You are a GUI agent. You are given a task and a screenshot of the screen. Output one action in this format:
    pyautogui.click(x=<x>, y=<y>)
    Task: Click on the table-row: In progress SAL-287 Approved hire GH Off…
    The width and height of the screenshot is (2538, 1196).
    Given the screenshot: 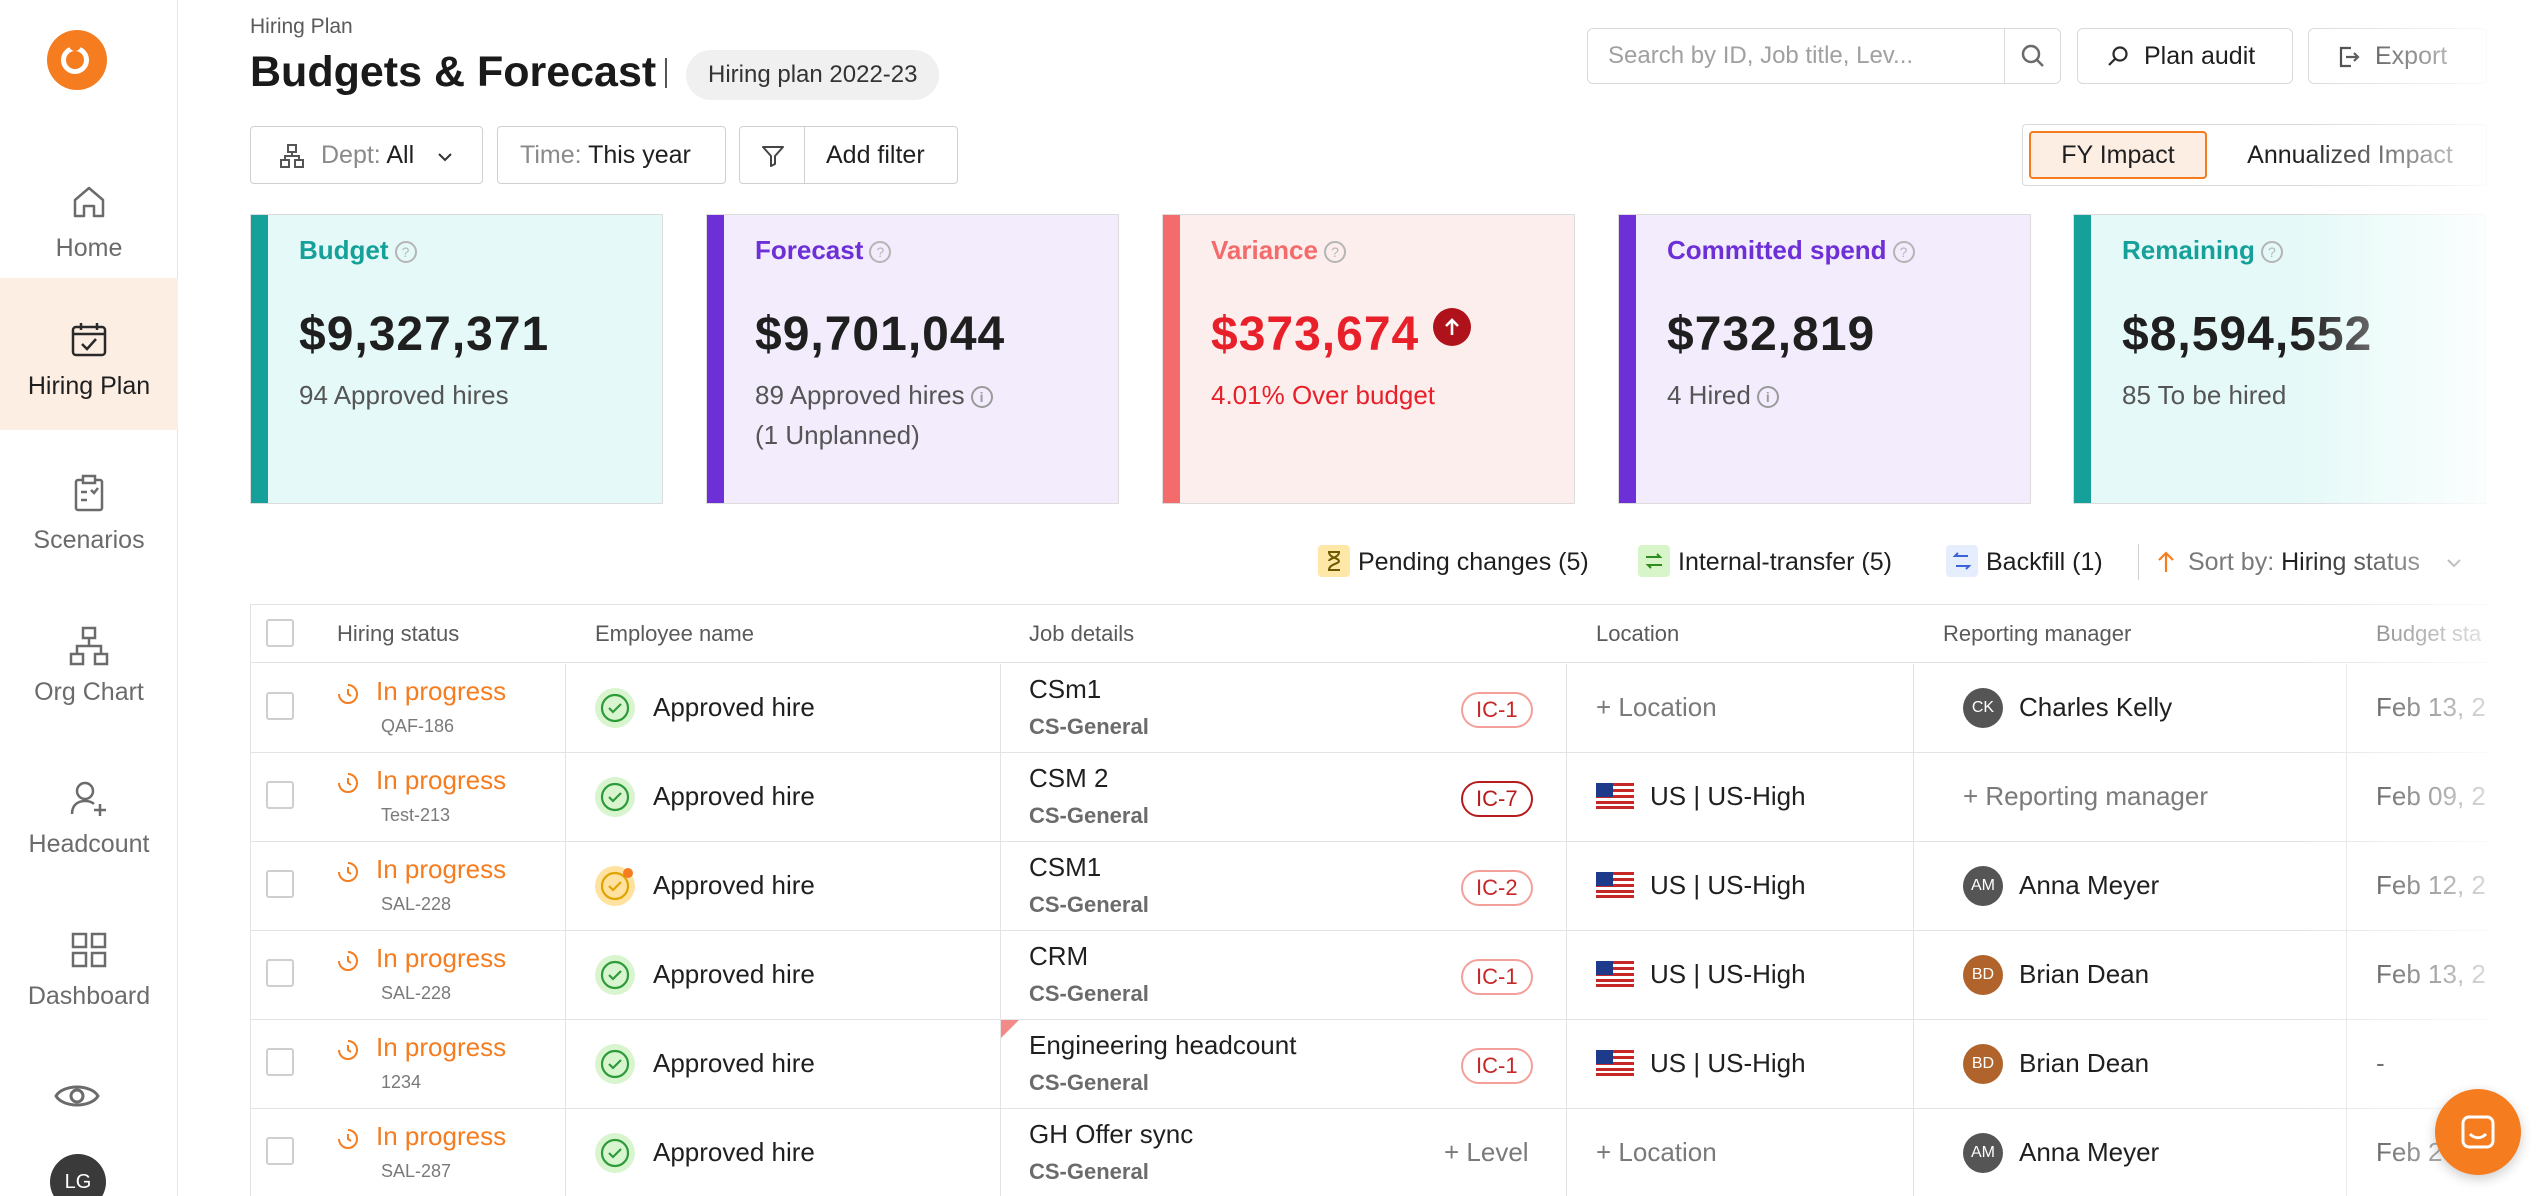 What is the action you would take?
    pyautogui.click(x=1369, y=1152)
    